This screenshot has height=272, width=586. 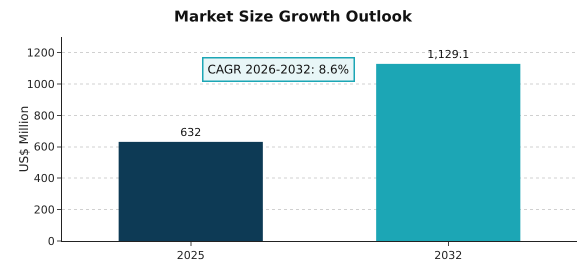 What do you see at coordinates (44, 209) in the screenshot?
I see `y-tick-label: 200` at bounding box center [44, 209].